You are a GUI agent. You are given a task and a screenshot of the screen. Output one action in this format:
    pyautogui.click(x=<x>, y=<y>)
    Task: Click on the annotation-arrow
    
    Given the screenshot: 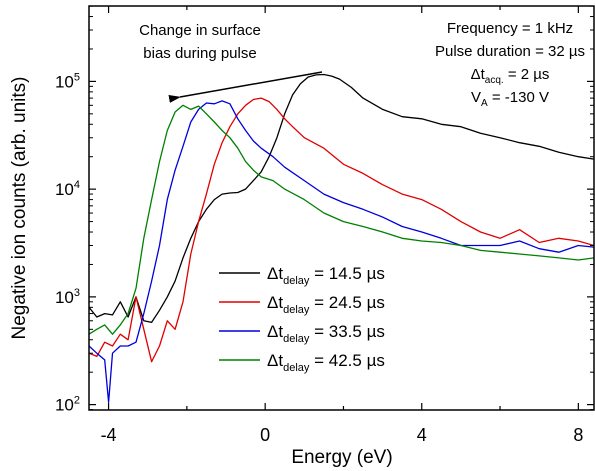 What is the action you would take?
    pyautogui.click(x=245, y=87)
    